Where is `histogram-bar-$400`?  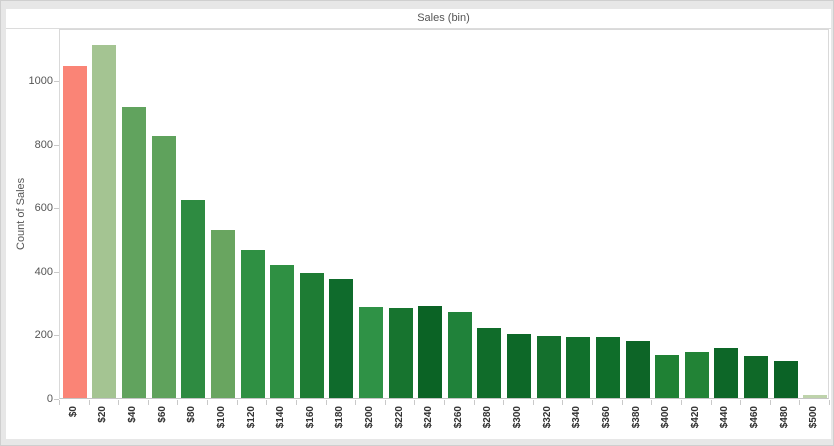
histogram-bar-$400 is located at coordinates (667, 376).